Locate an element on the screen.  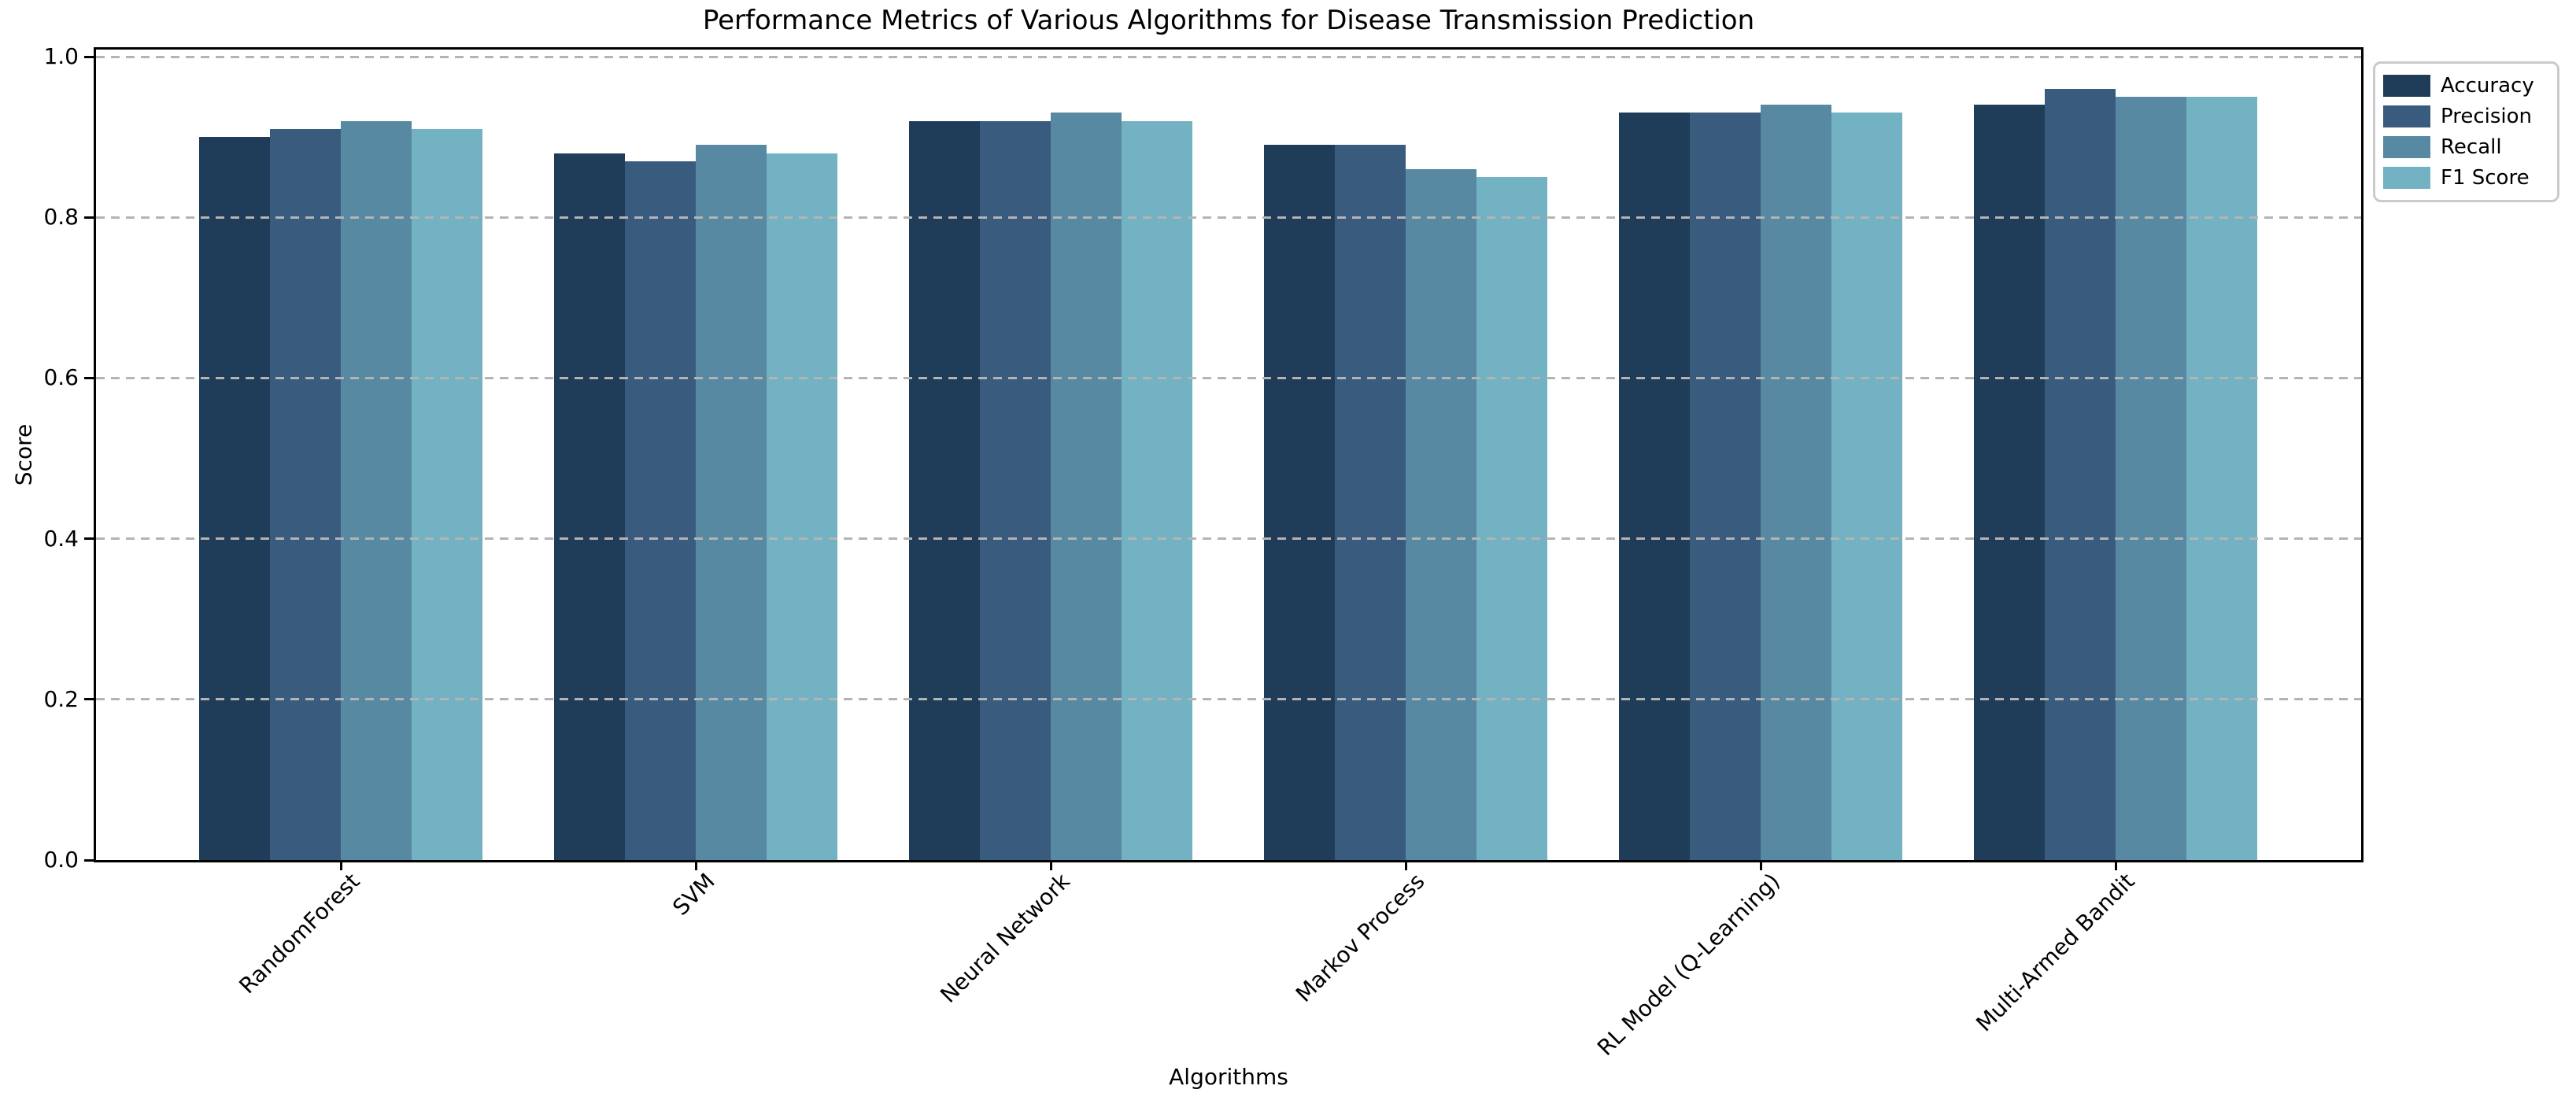
y-tick-0.4 is located at coordinates (89, 539).